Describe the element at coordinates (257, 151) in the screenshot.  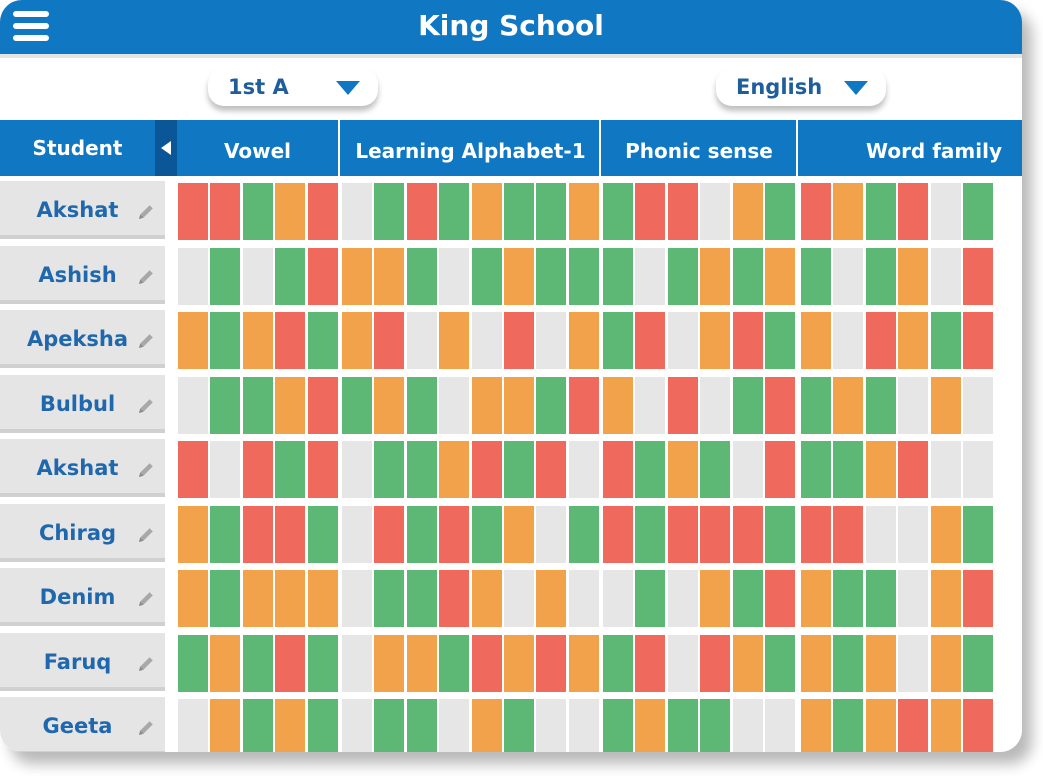
I see `category-header-vowel: Vowel` at that location.